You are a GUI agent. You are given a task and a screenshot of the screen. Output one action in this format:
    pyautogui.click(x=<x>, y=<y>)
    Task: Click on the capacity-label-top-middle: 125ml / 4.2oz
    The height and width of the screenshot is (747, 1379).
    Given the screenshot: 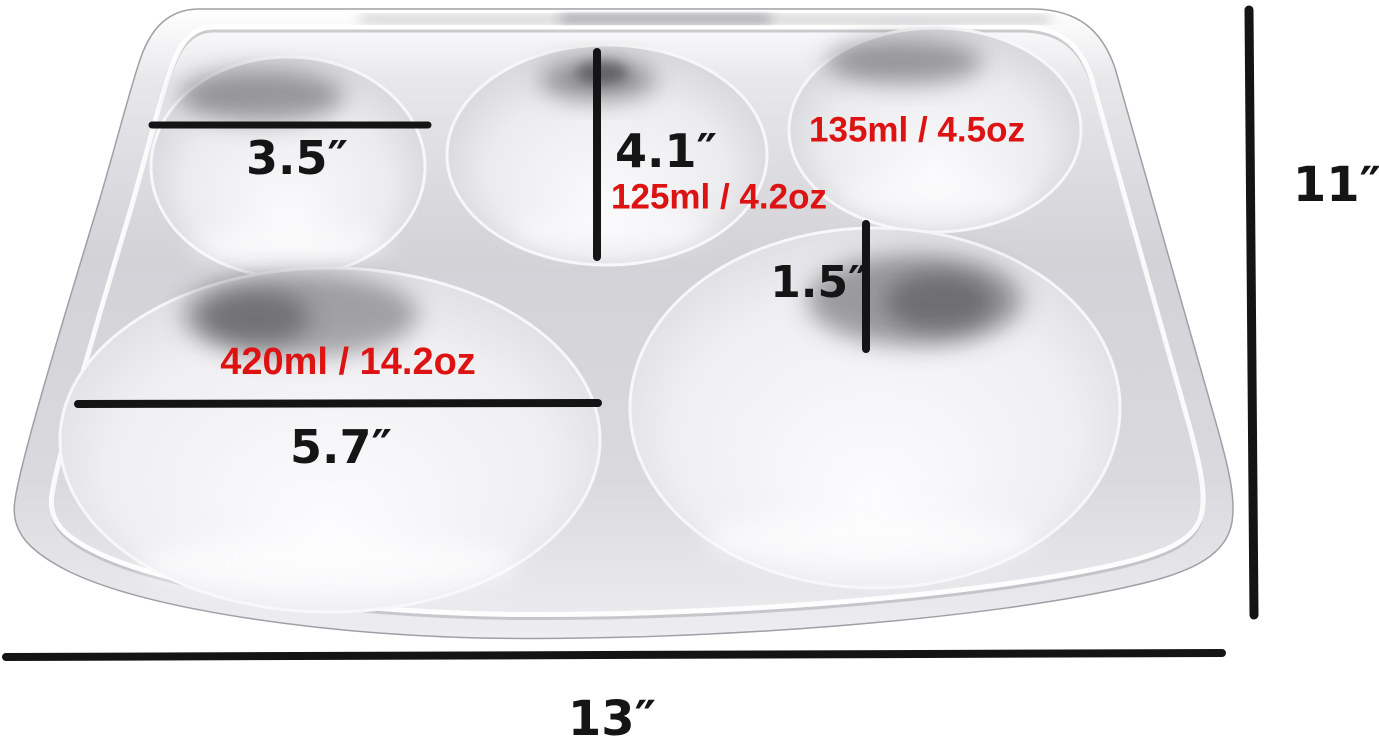 What is the action you would take?
    pyautogui.click(x=719, y=197)
    